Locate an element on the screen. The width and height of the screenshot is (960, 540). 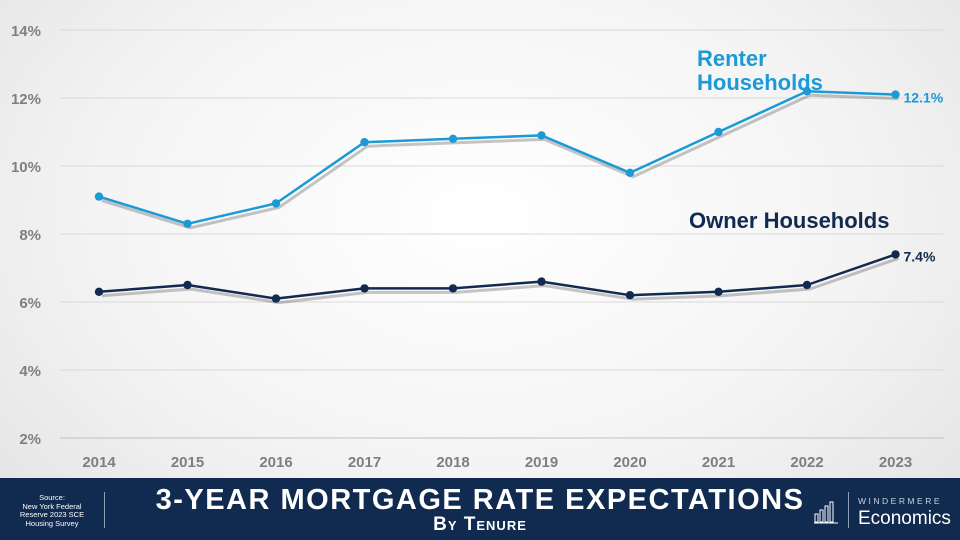
end-value-label: 12.1% is located at coordinates (924, 98).